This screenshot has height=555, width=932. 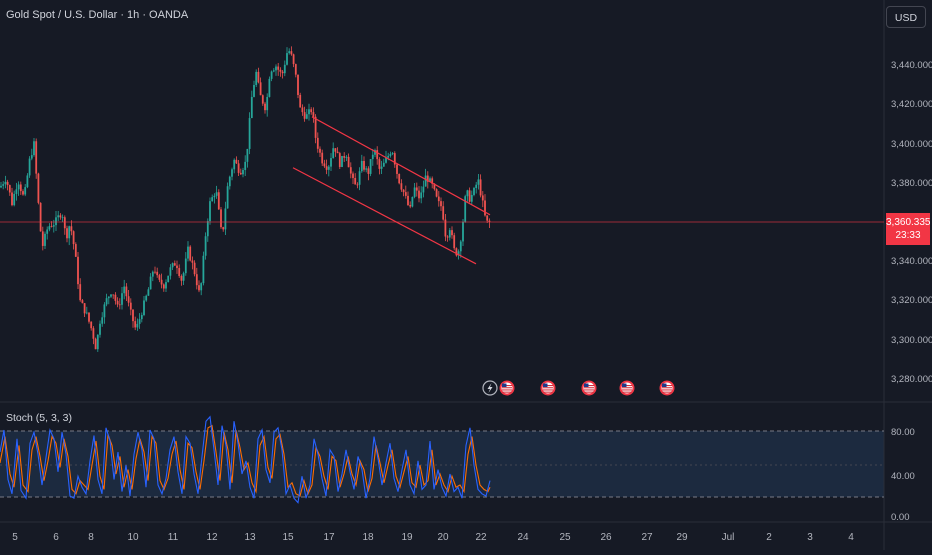 I want to click on price-tick: 3,340.000, so click(x=911, y=261).